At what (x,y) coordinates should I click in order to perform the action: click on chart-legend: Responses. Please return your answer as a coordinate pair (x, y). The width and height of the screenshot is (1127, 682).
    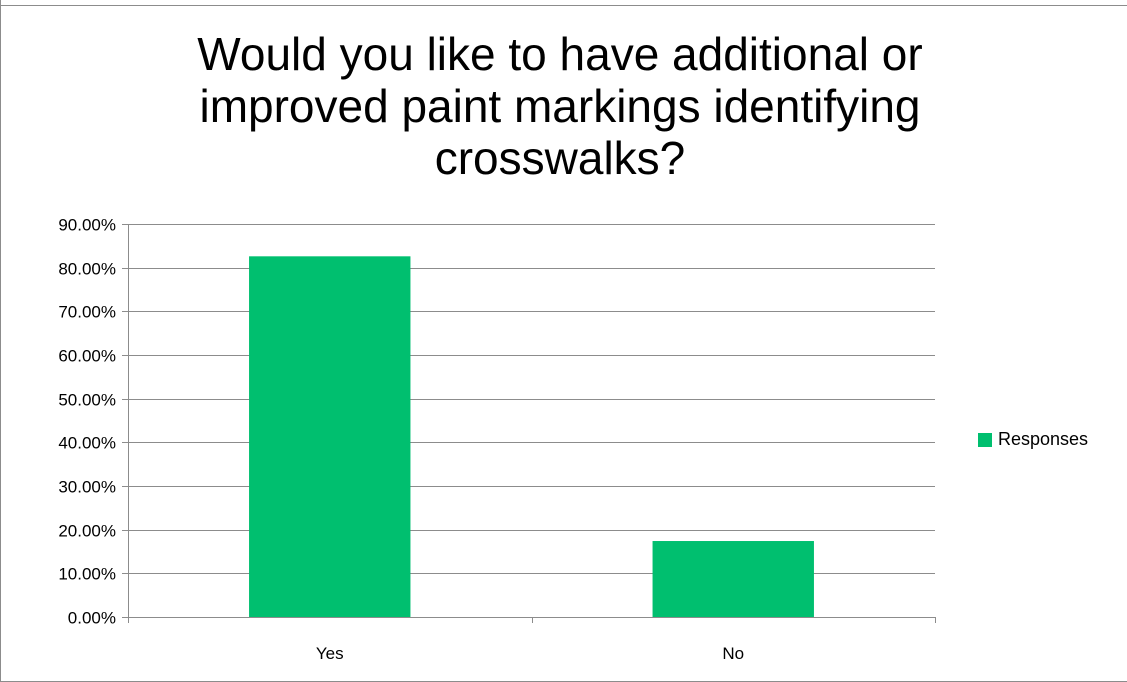
    Looking at the image, I should click on (1033, 439).